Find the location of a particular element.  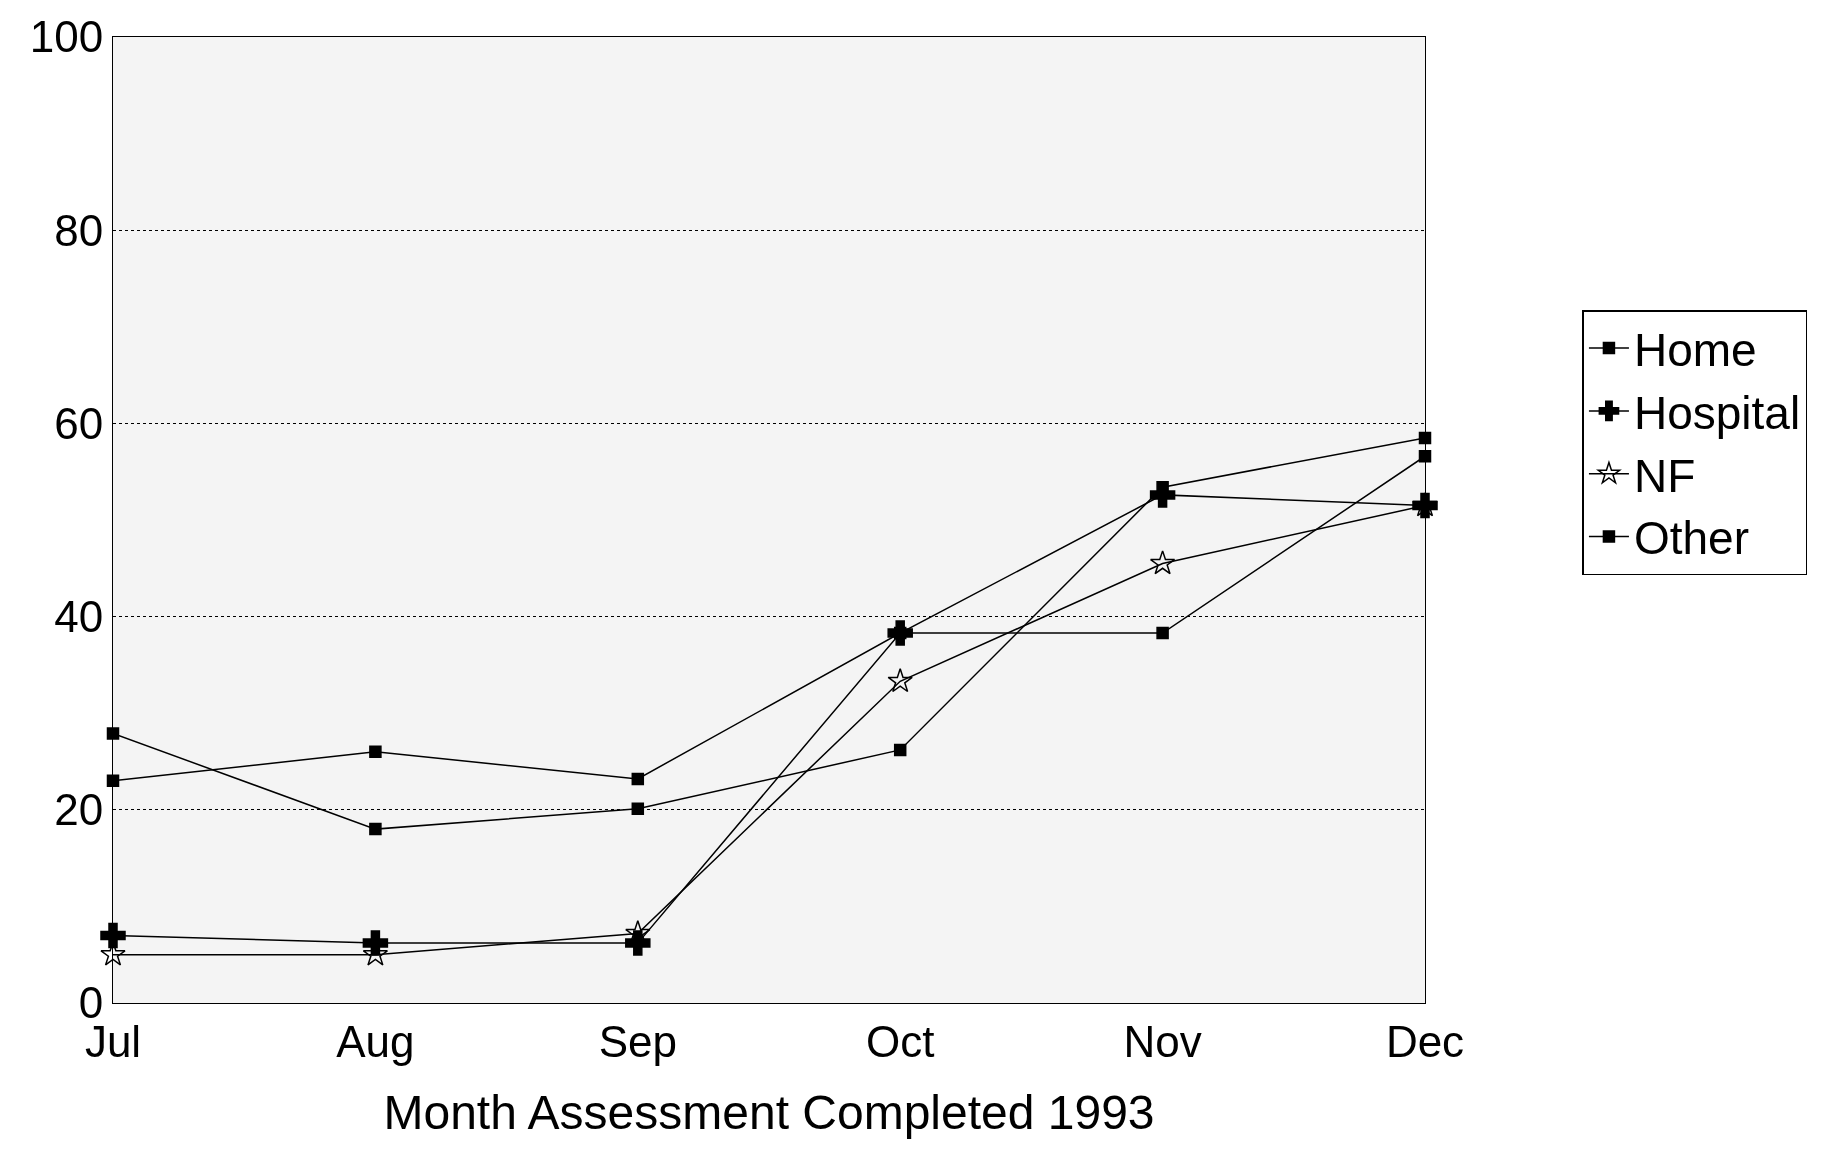

legend-label: Other is located at coordinates (1691, 538).